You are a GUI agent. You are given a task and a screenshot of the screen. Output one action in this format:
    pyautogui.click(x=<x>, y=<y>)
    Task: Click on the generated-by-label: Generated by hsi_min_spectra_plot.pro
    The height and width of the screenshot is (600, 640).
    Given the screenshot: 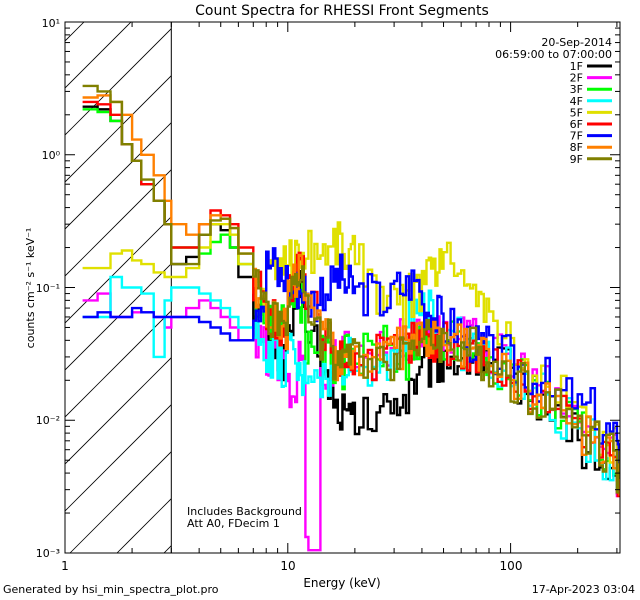 What is the action you would take?
    pyautogui.click(x=111, y=589)
    